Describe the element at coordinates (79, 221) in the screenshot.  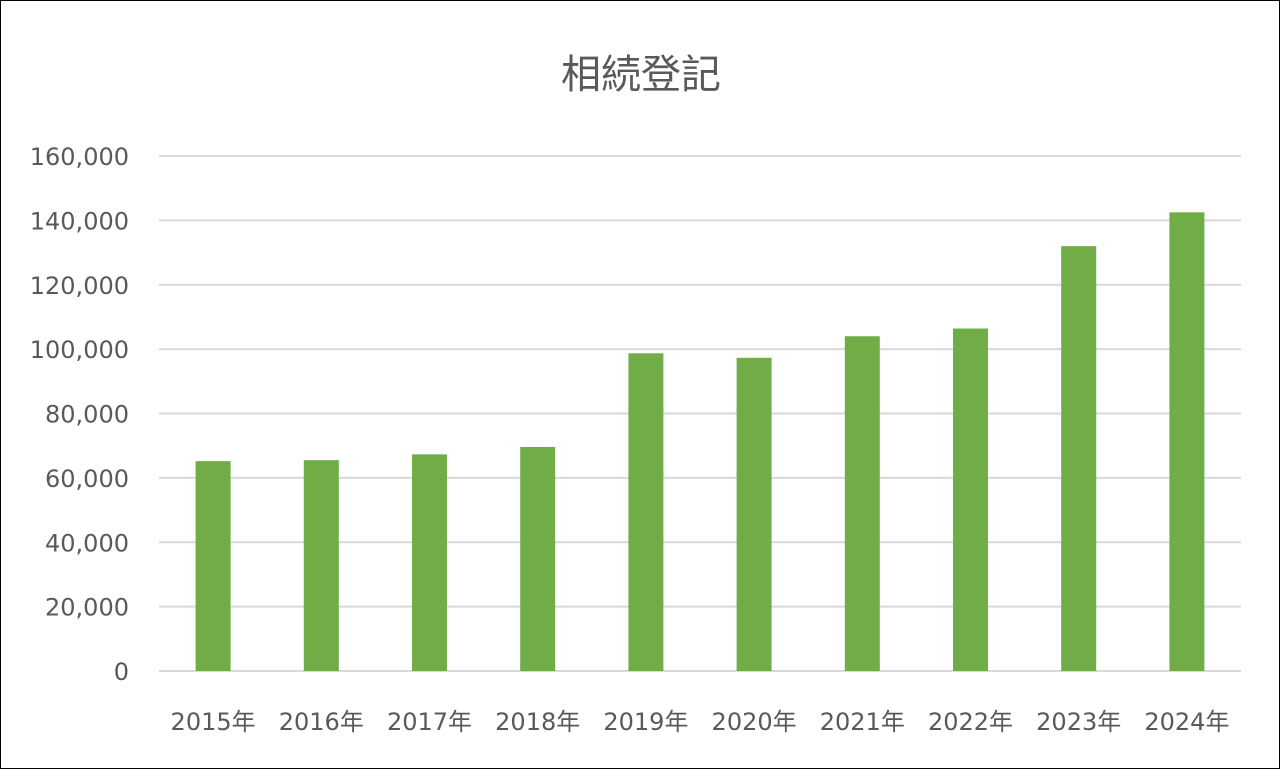
I see `y-tick-label: 140,000` at that location.